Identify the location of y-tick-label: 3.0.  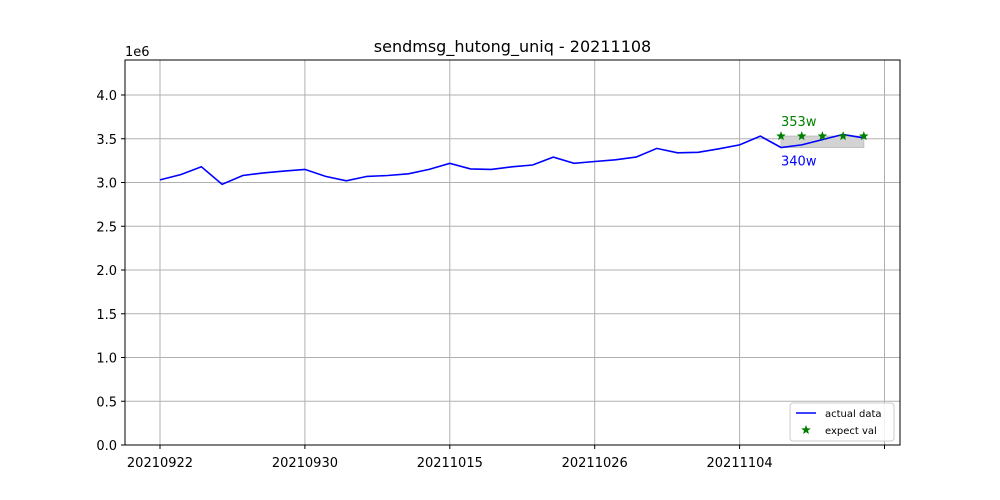
(106, 184).